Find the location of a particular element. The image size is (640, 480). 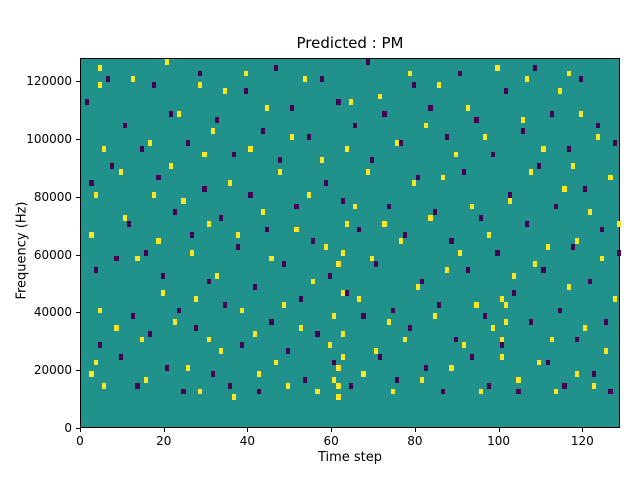

y-tick-label: 80000 is located at coordinates (52, 196).